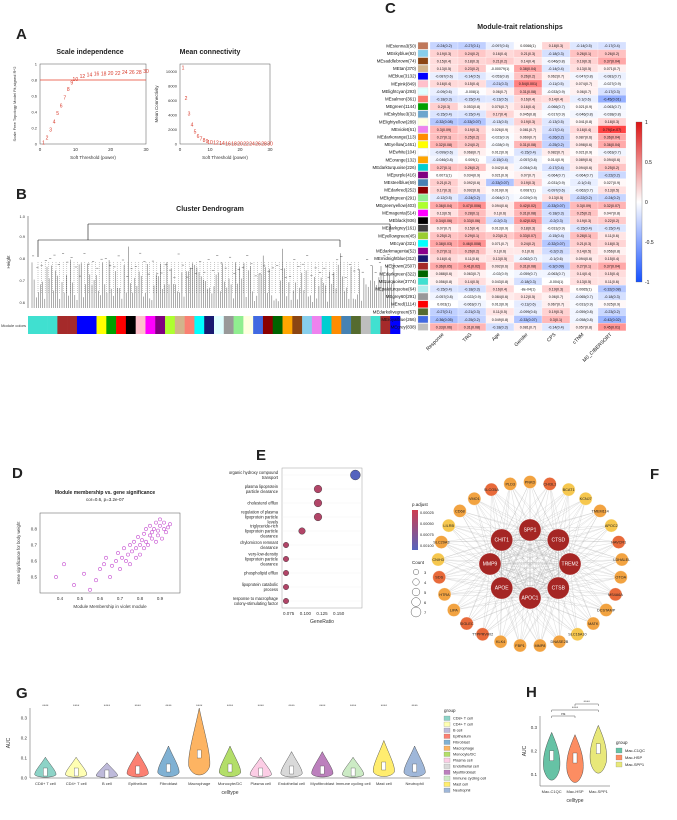 The image size is (677, 820). I want to click on heatmap-cell-label: -0.063(0.7), so click(612, 107).